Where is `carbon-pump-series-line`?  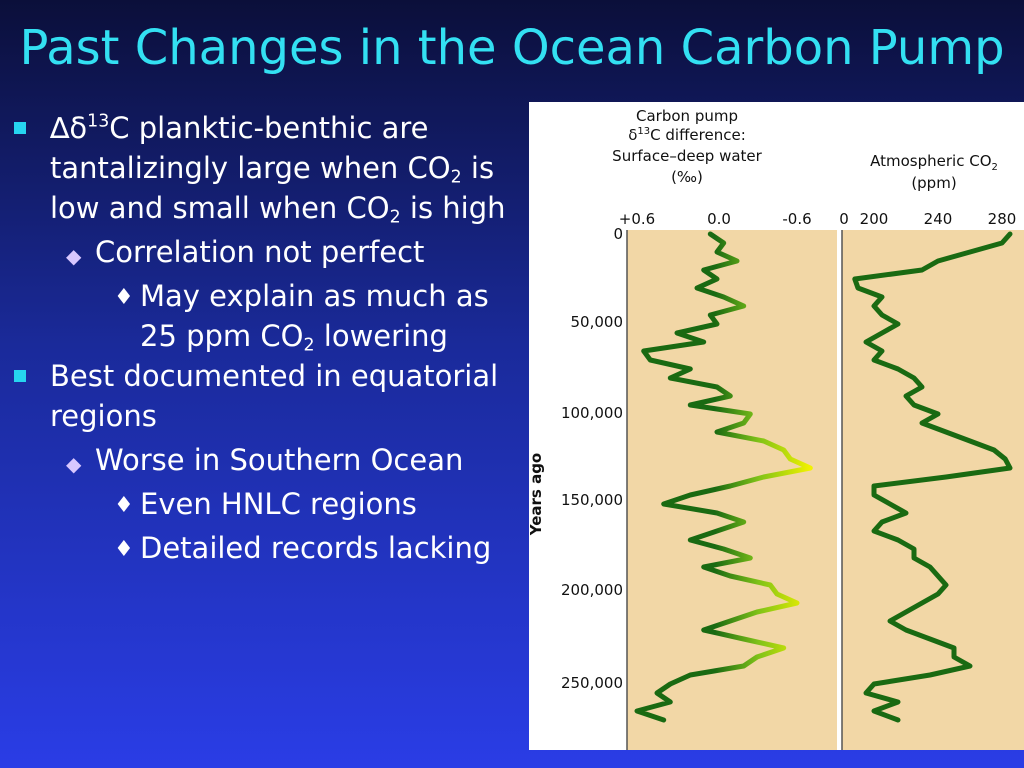 carbon-pump-series-line is located at coordinates (723, 477).